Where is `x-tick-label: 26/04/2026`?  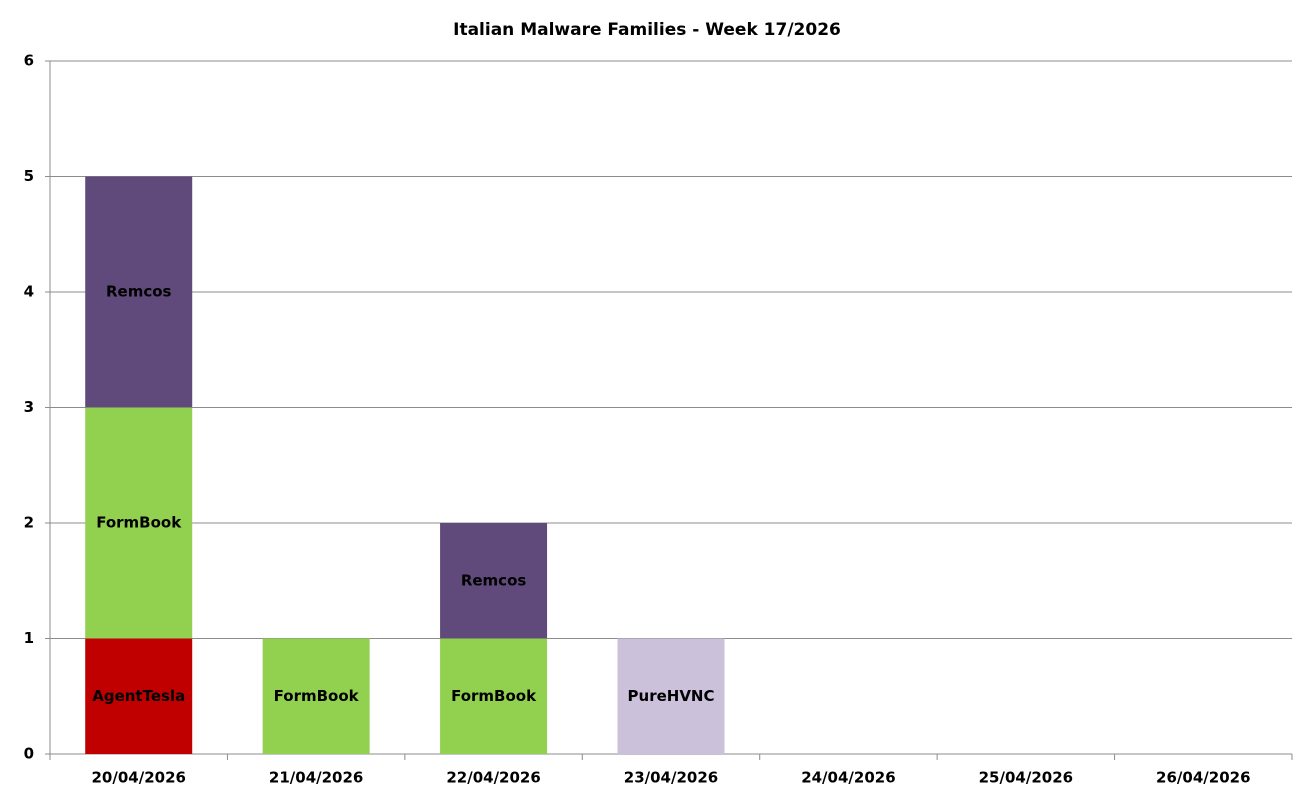 x-tick-label: 26/04/2026 is located at coordinates (1203, 778).